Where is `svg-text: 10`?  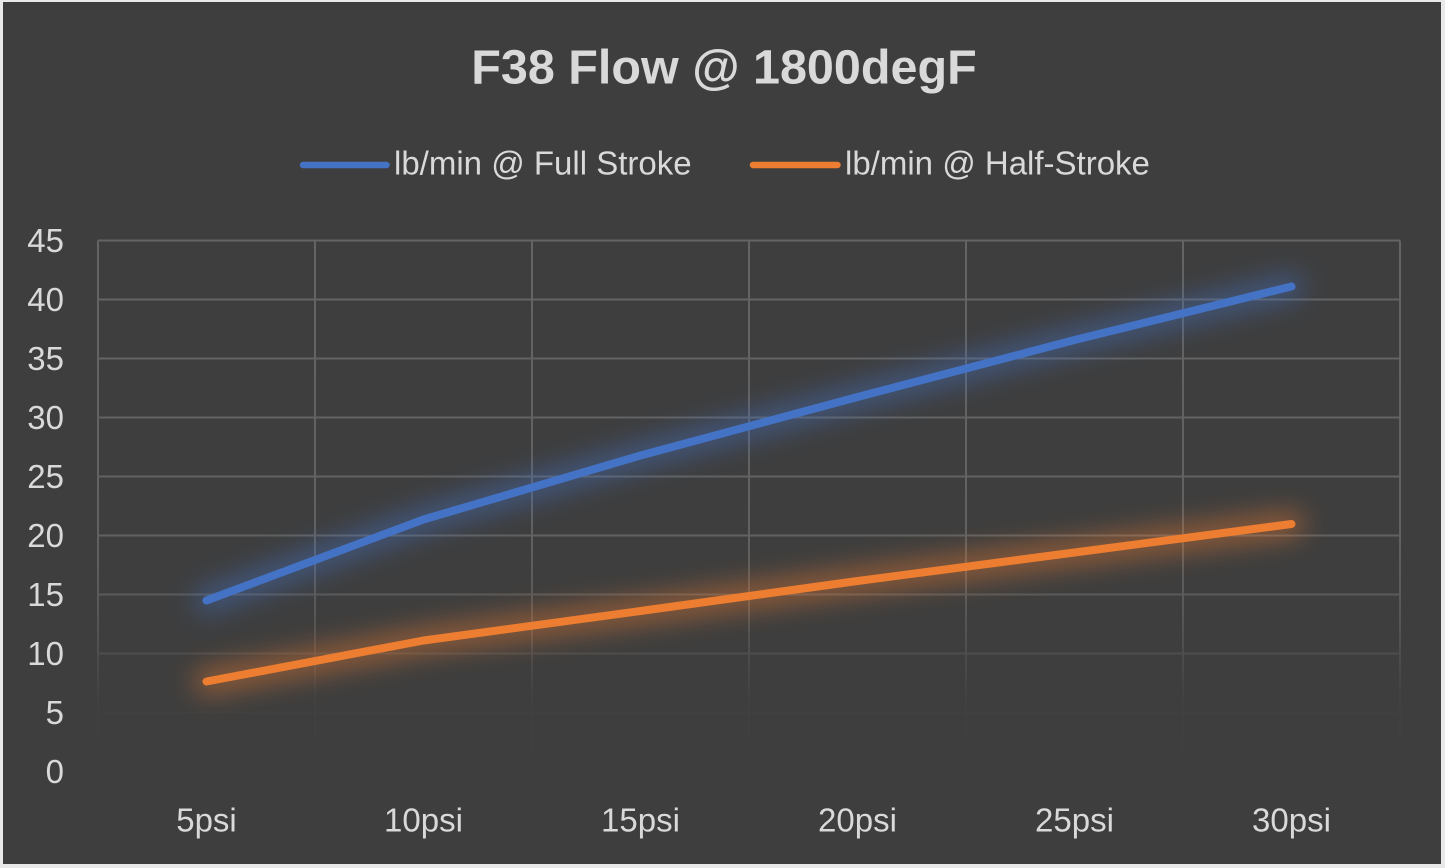
svg-text: 10 is located at coordinates (45, 653).